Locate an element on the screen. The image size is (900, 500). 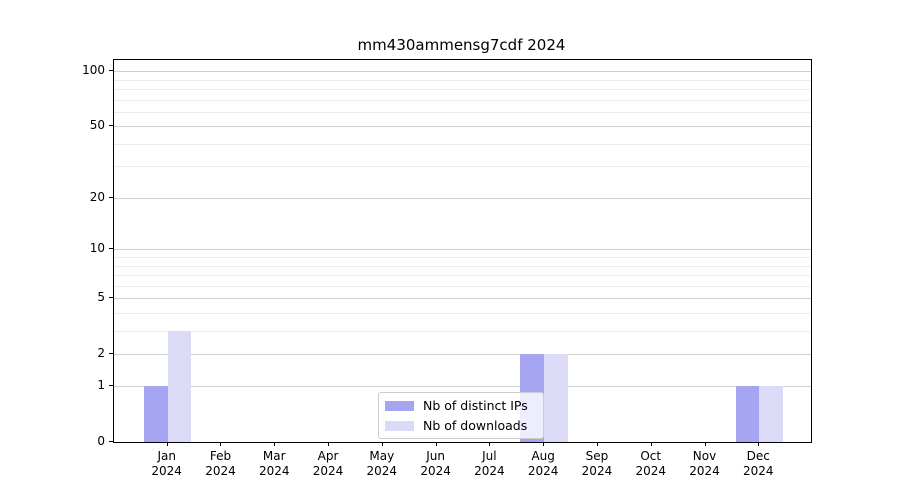
y-tick-label: 1 is located at coordinates (101, 385).